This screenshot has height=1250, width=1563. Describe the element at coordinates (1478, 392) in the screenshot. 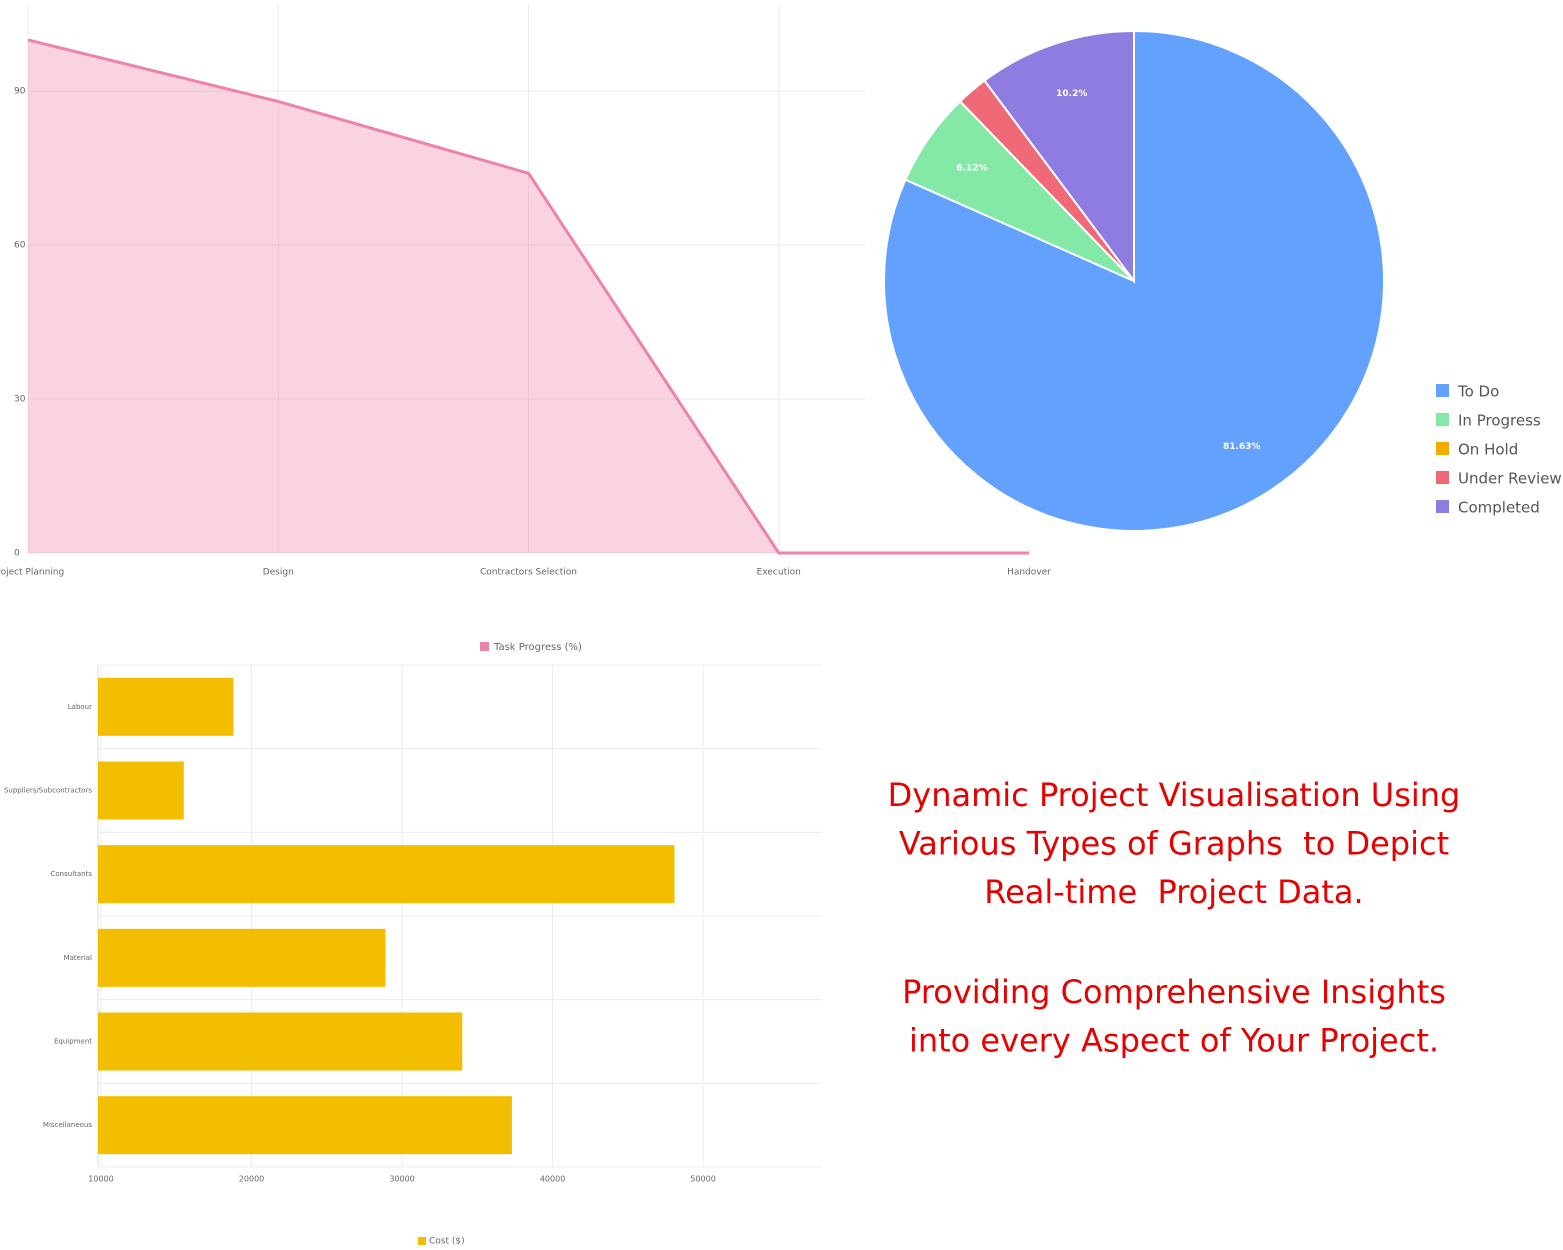

I see `legend-label: To Do` at that location.